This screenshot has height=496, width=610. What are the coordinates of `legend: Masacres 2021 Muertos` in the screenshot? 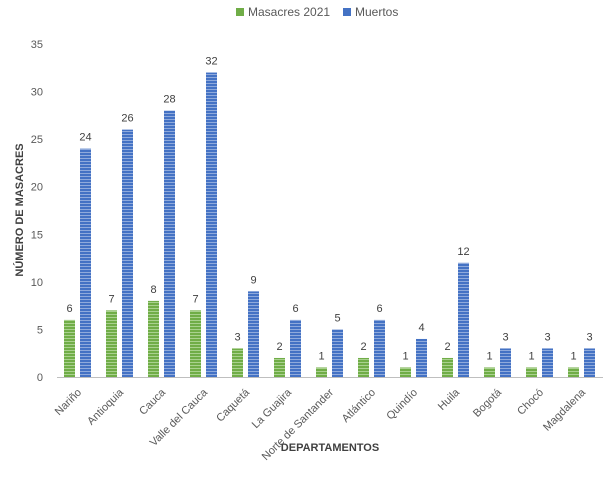 It's located at (317, 12).